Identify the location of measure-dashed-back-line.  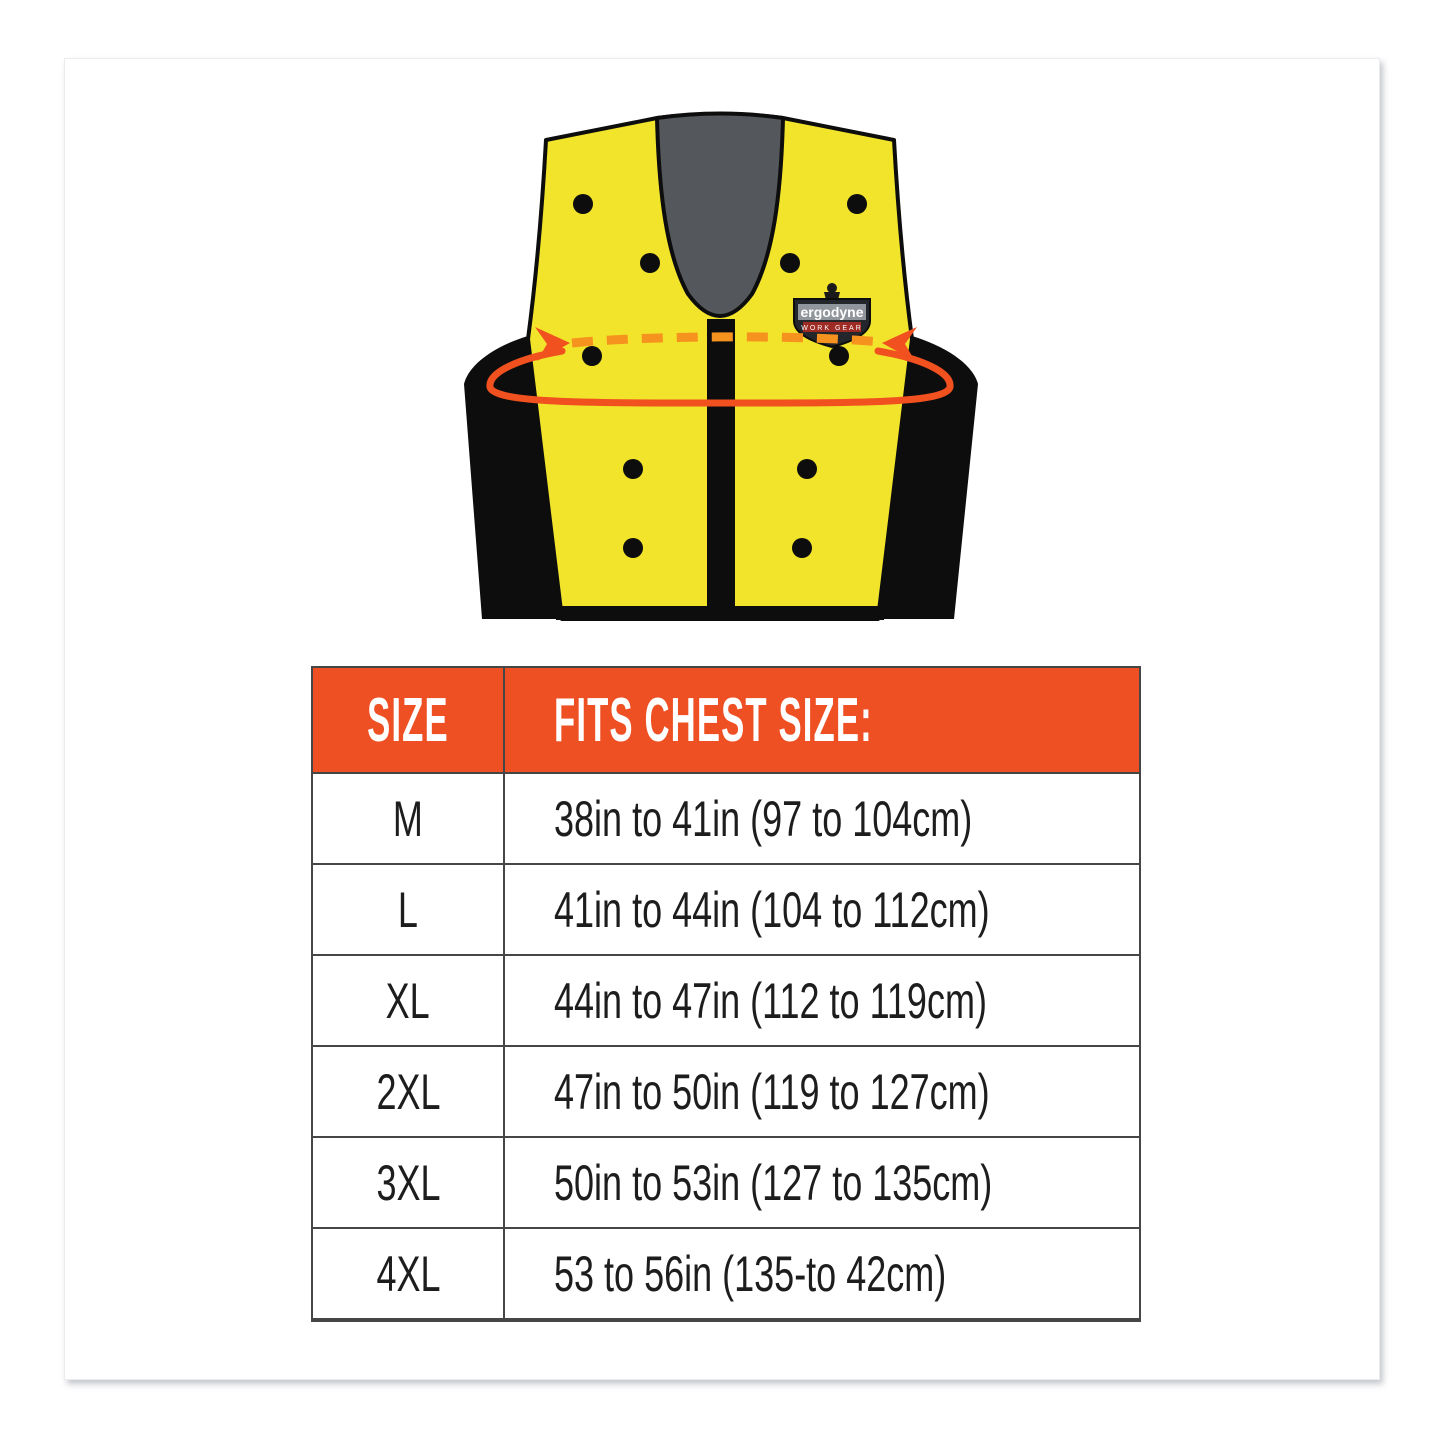
(726, 340).